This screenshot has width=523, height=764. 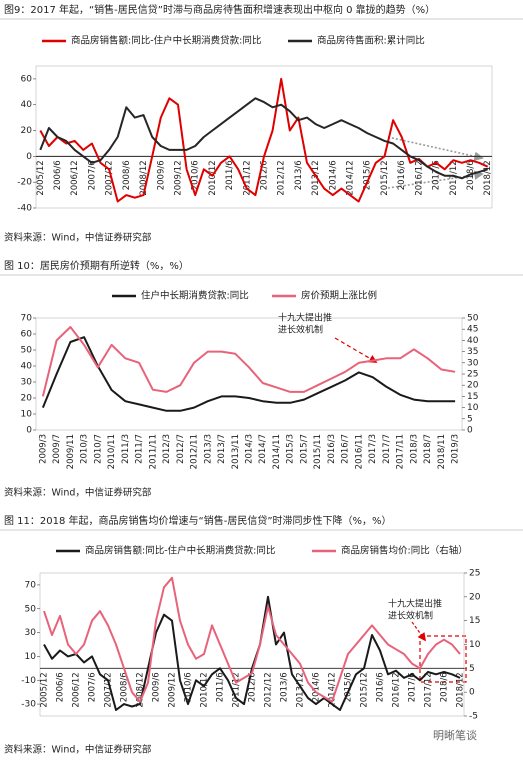 I want to click on x-tick-label: 2006/6, so click(x=61, y=687).